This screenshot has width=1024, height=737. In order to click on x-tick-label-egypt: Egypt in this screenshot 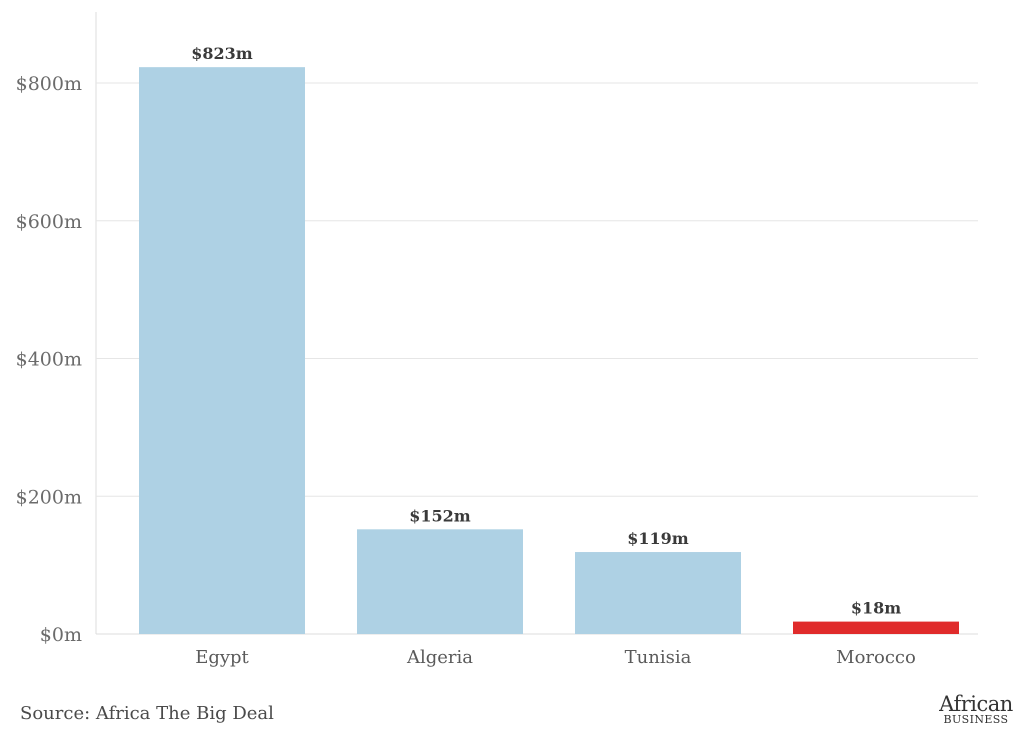, I will do `click(222, 657)`.